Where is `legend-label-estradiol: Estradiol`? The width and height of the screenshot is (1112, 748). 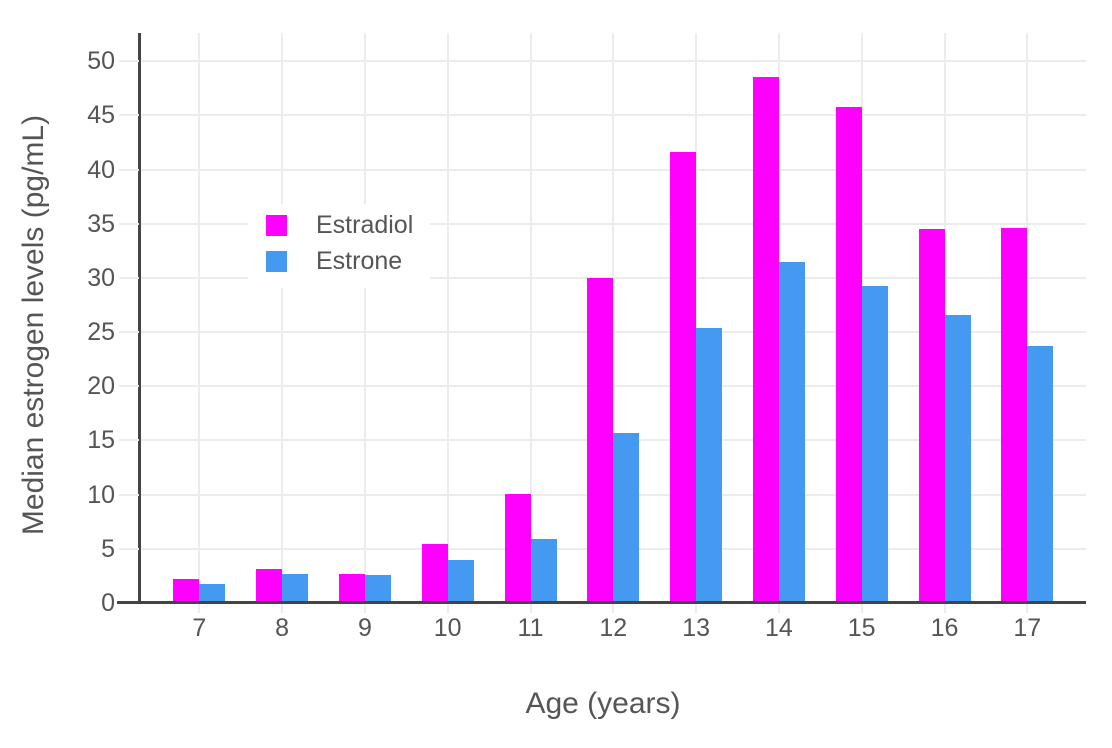 legend-label-estradiol: Estradiol is located at coordinates (365, 225).